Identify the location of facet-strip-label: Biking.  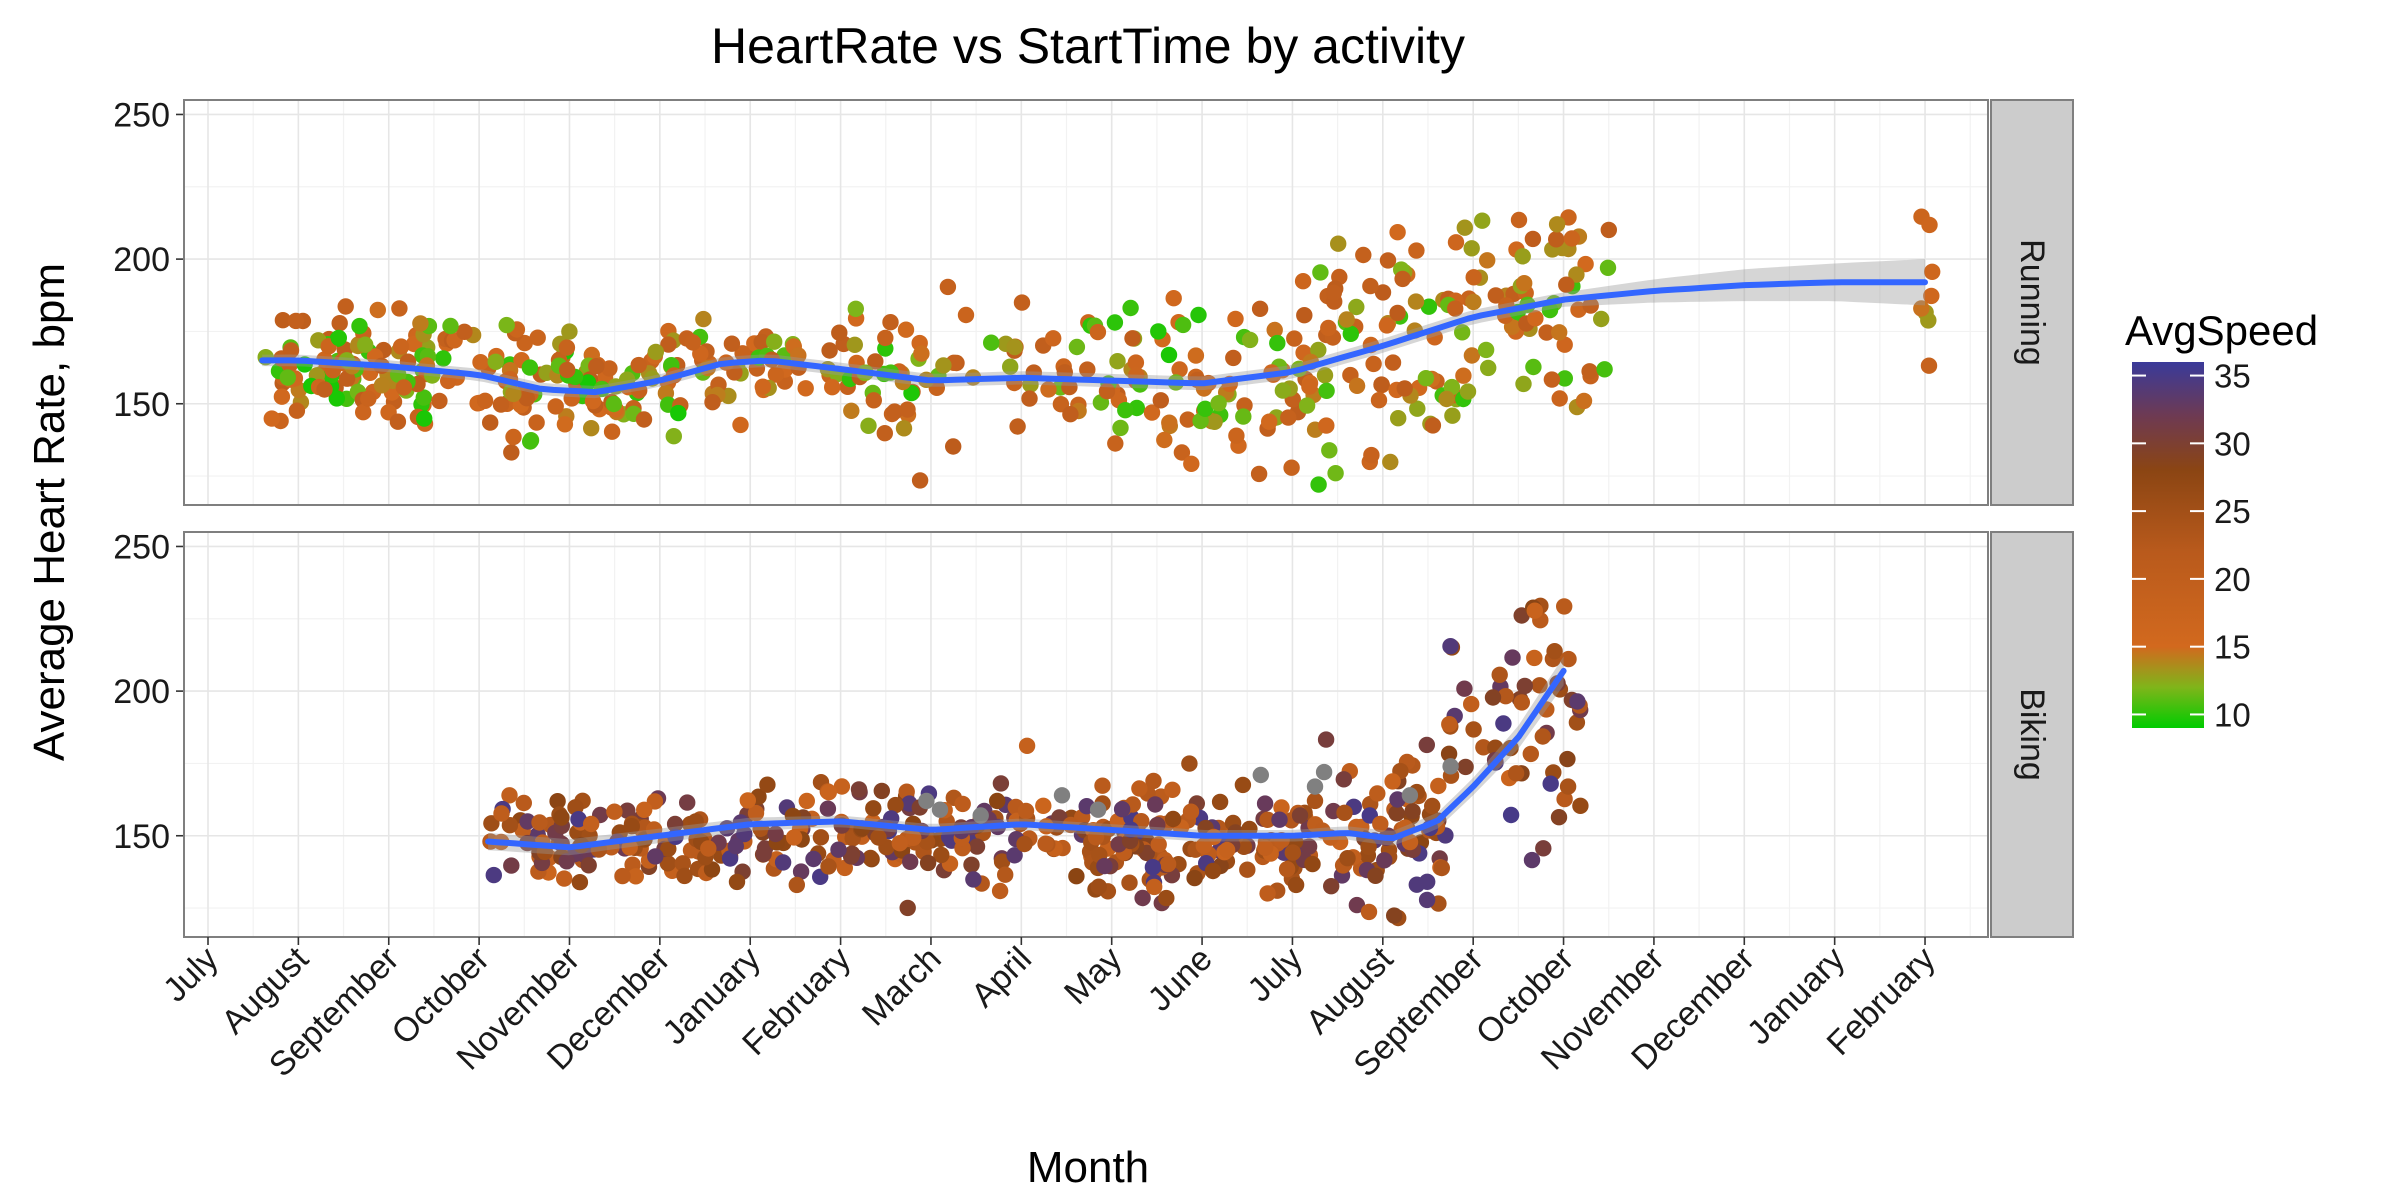
(2032, 734).